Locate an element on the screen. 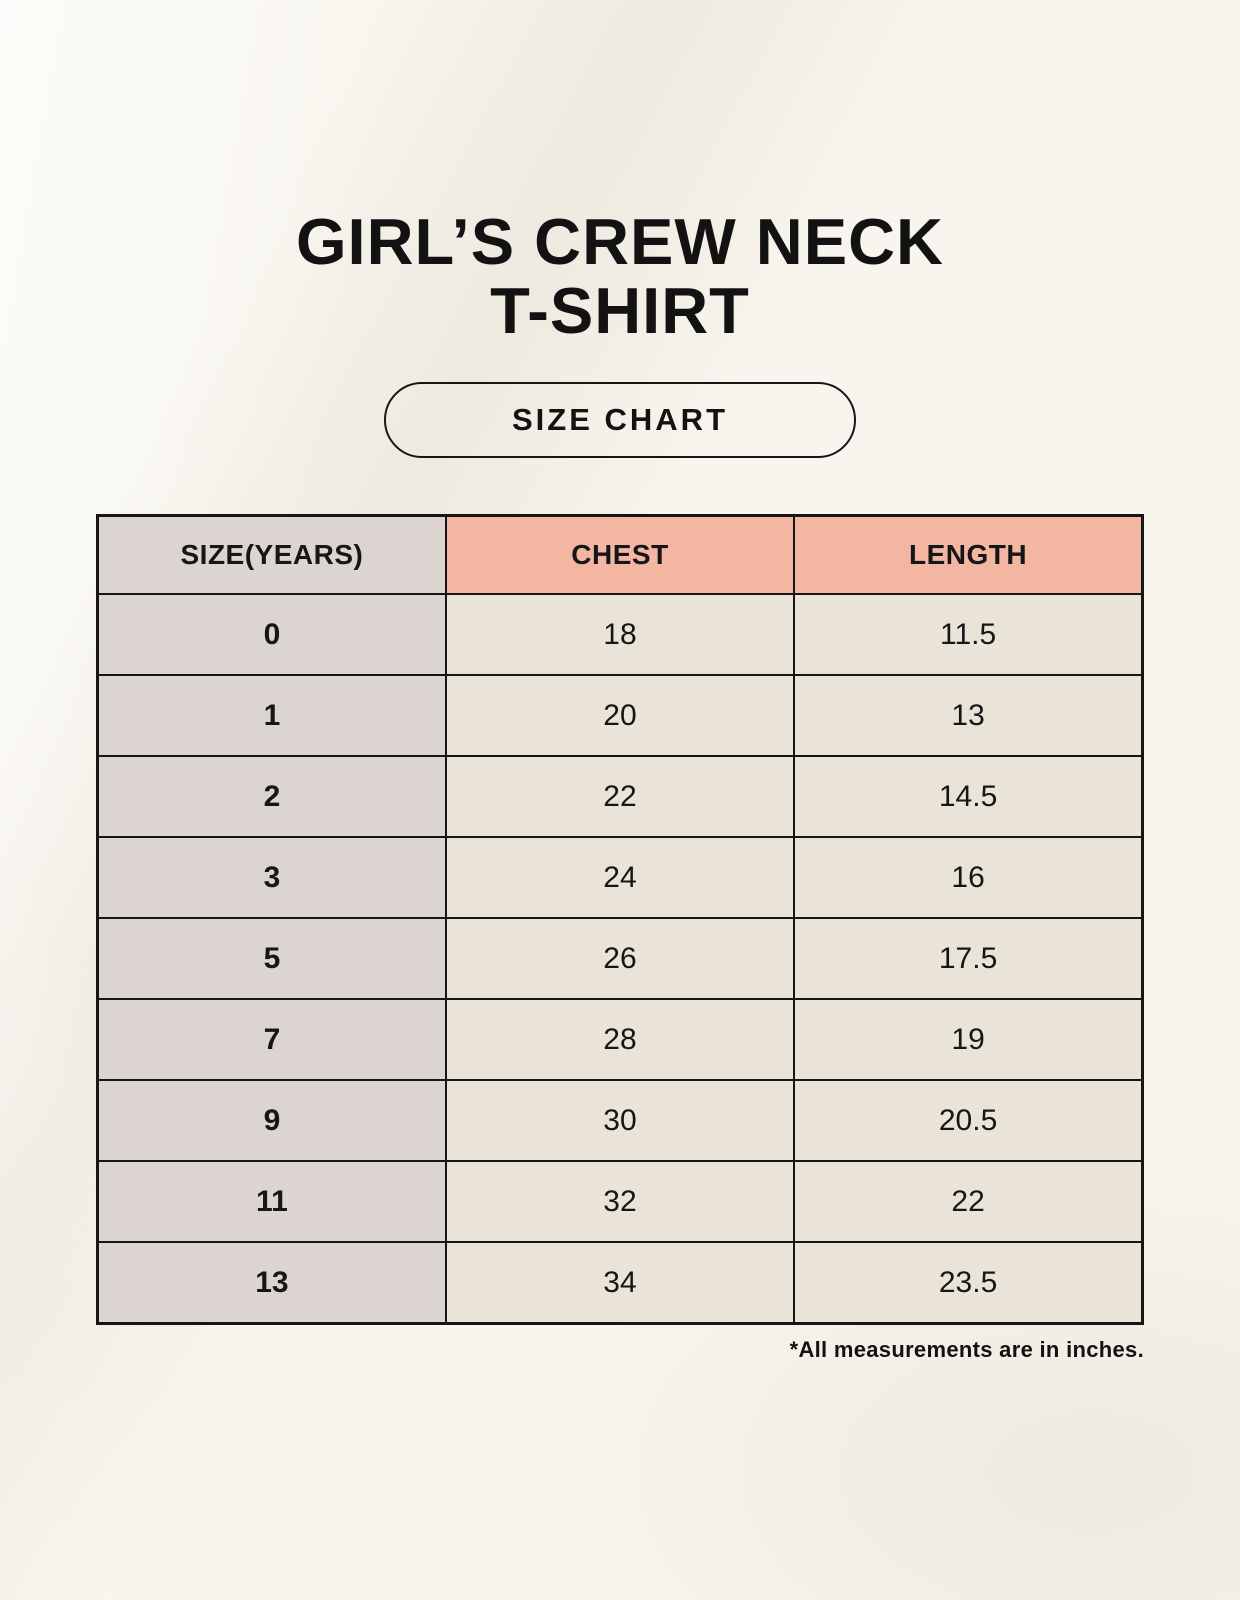 The width and height of the screenshot is (1240, 1600). chest-cell: 20 is located at coordinates (620, 716).